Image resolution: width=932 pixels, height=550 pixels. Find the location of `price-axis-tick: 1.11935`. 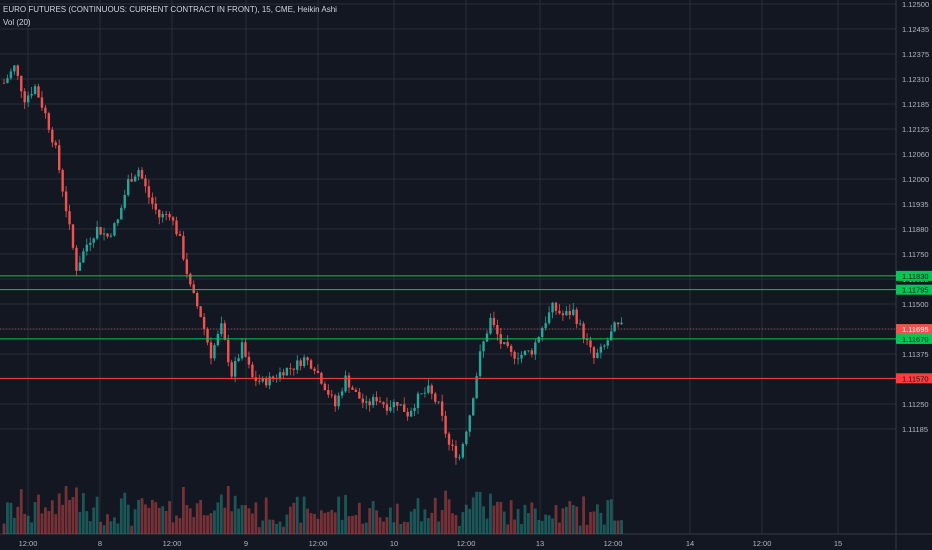

price-axis-tick: 1.11935 is located at coordinates (915, 204).